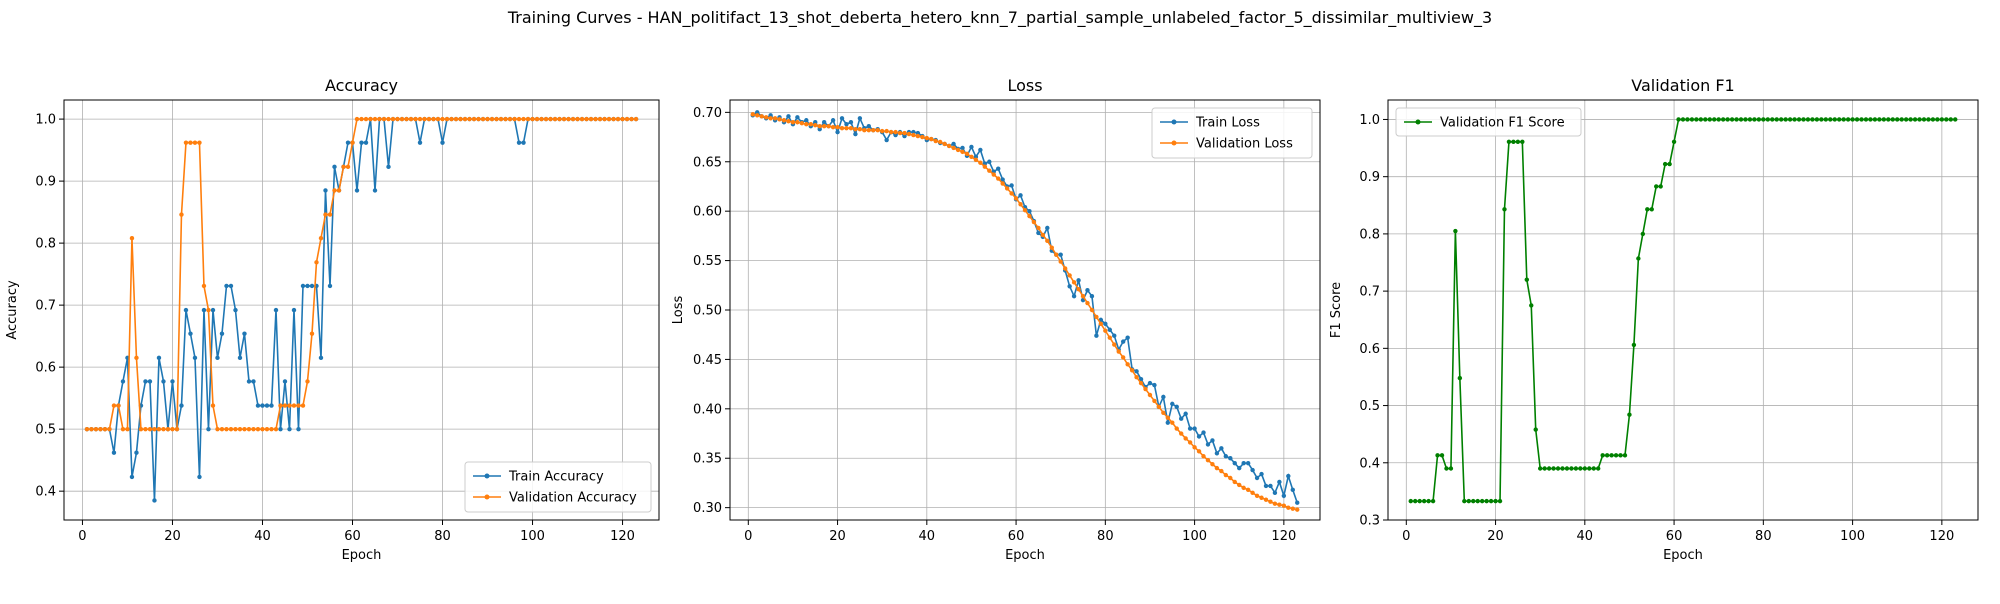 This screenshot has width=2000, height=604. I want to click on y-tick-label: 0.70, so click(707, 113).